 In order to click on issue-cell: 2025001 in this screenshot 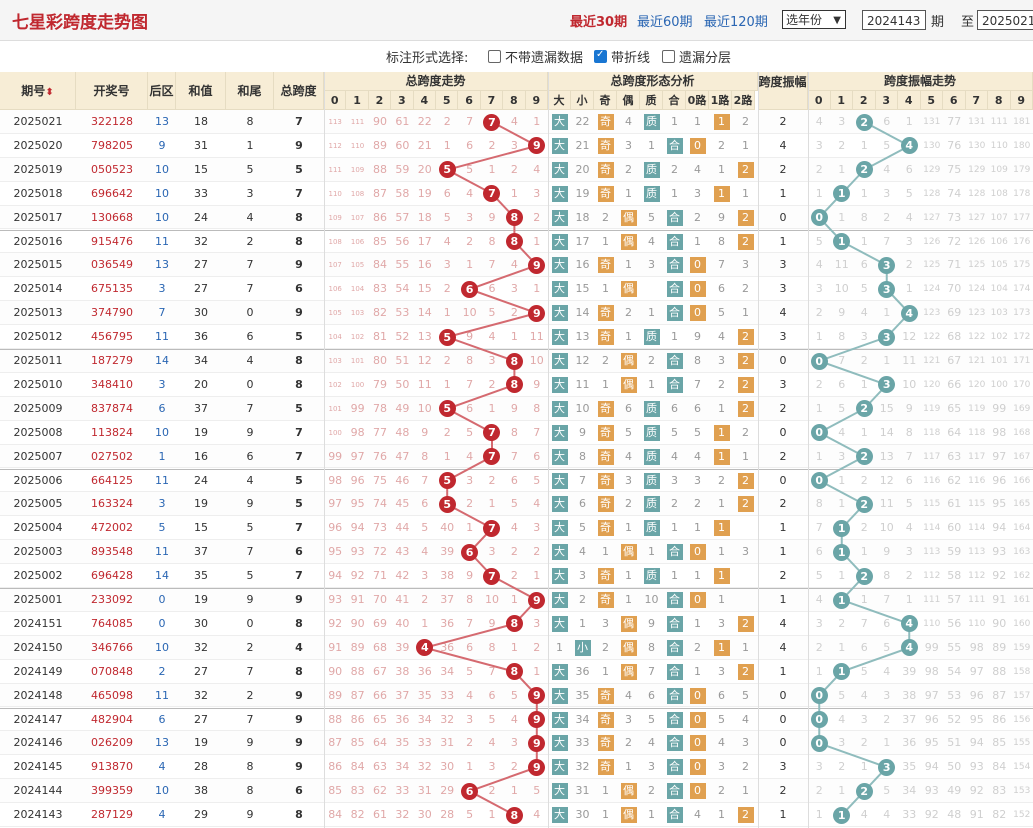, I will do `click(38, 599)`.